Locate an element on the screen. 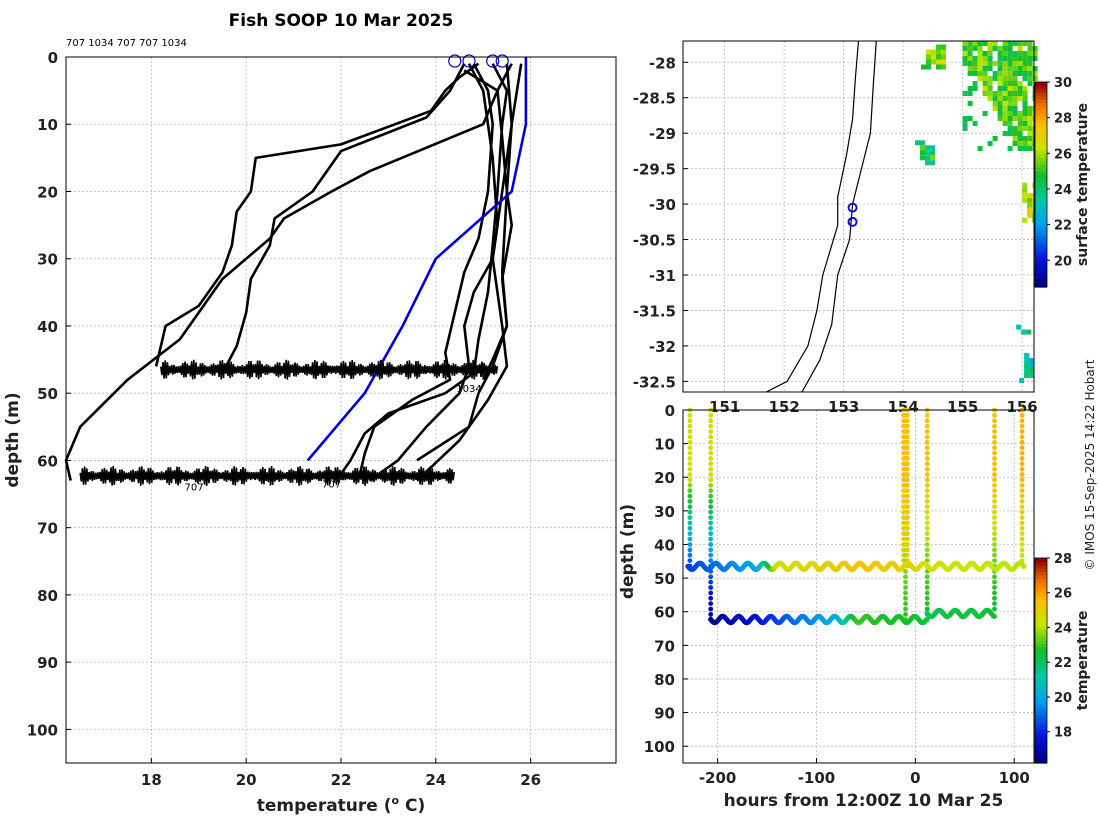  section-y-tick-label: 30 is located at coordinates (664, 512).